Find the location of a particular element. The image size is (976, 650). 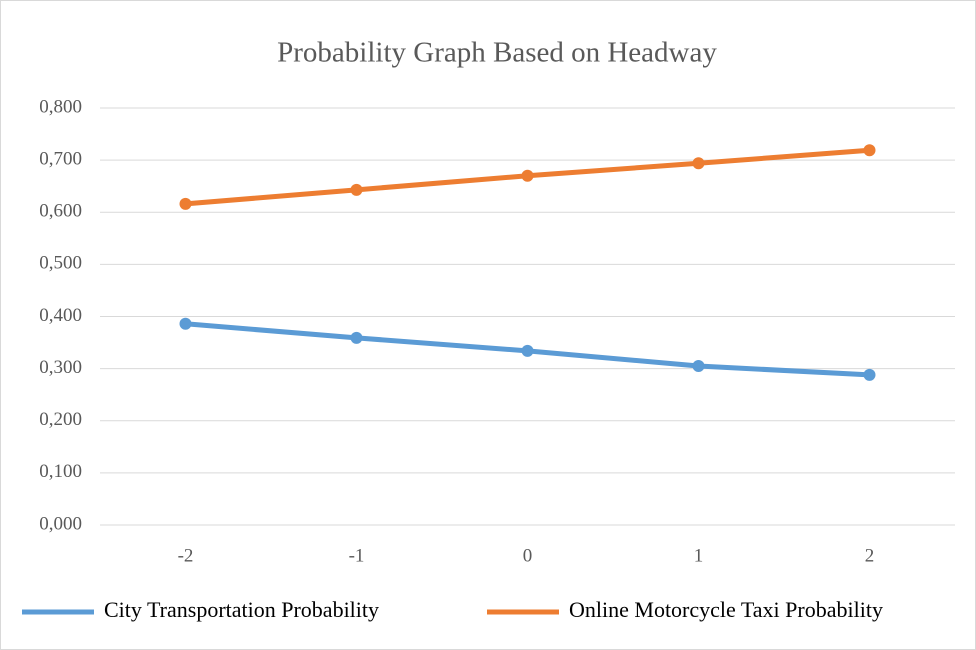

x-tick-label: -2 is located at coordinates (186, 555).